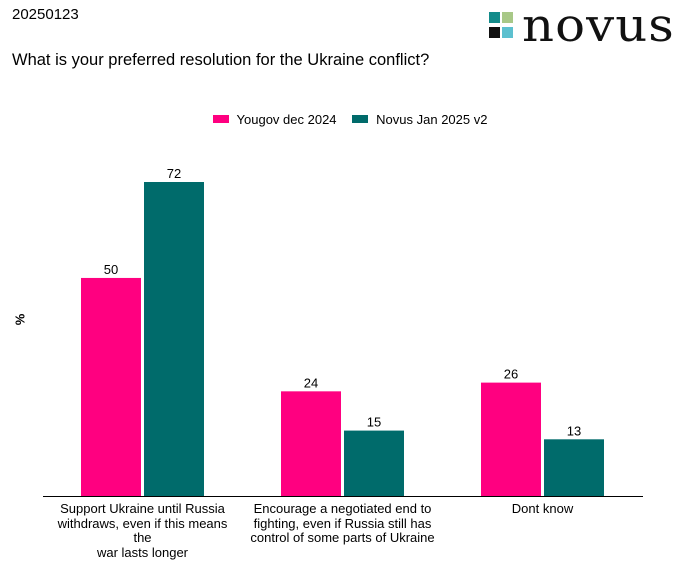 The image size is (700, 588). I want to click on logo-square-green, so click(507, 17).